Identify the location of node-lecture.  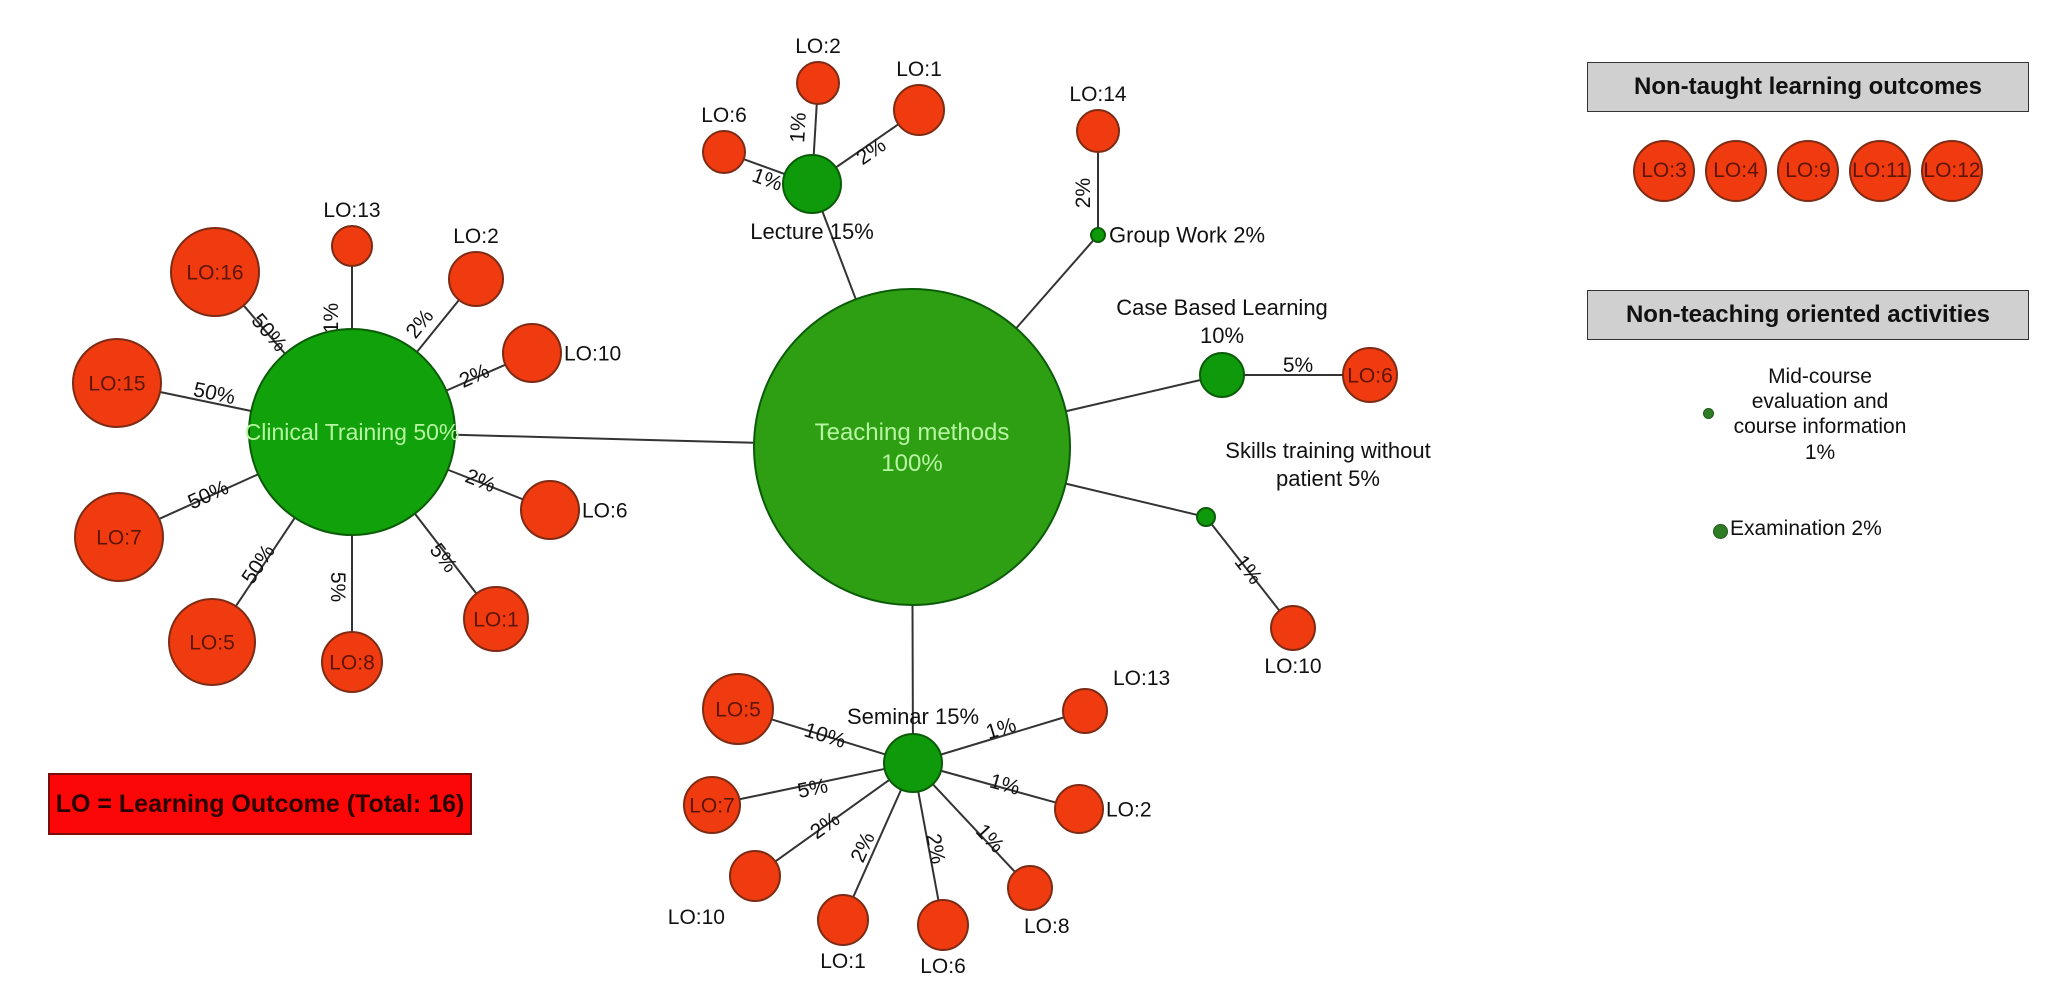
(812, 184).